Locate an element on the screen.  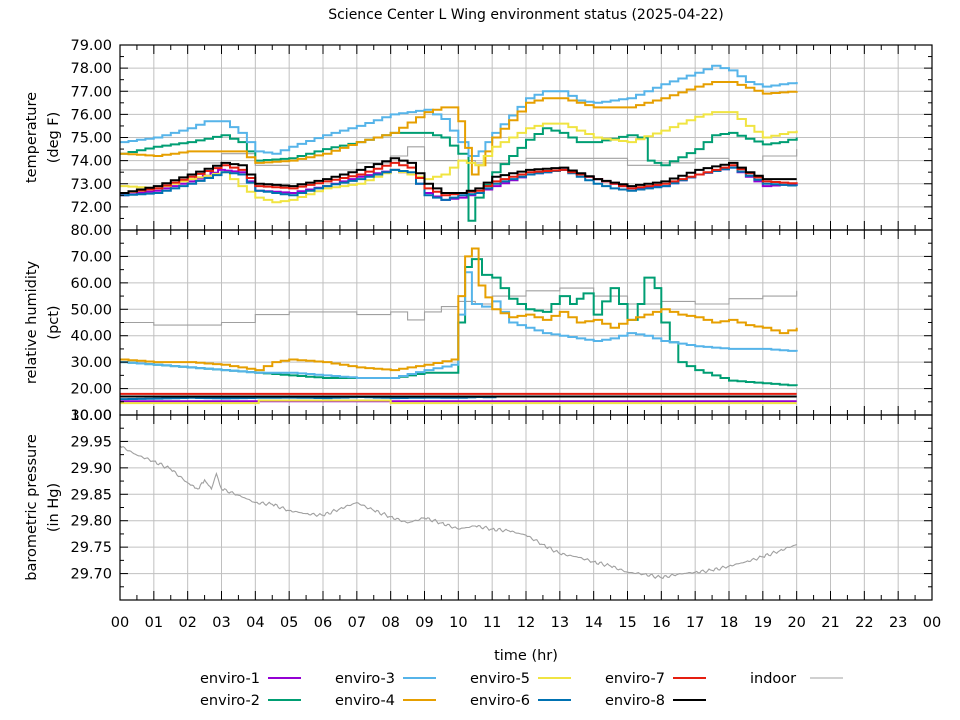
x-tick-label: 13 is located at coordinates (560, 623).